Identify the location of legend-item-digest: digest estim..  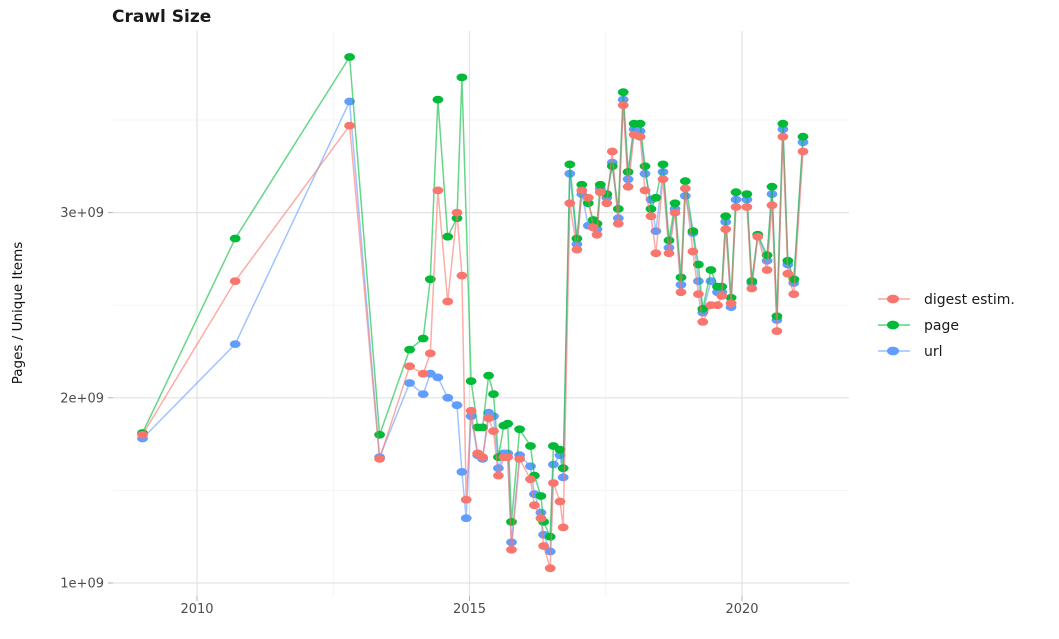
(946, 300).